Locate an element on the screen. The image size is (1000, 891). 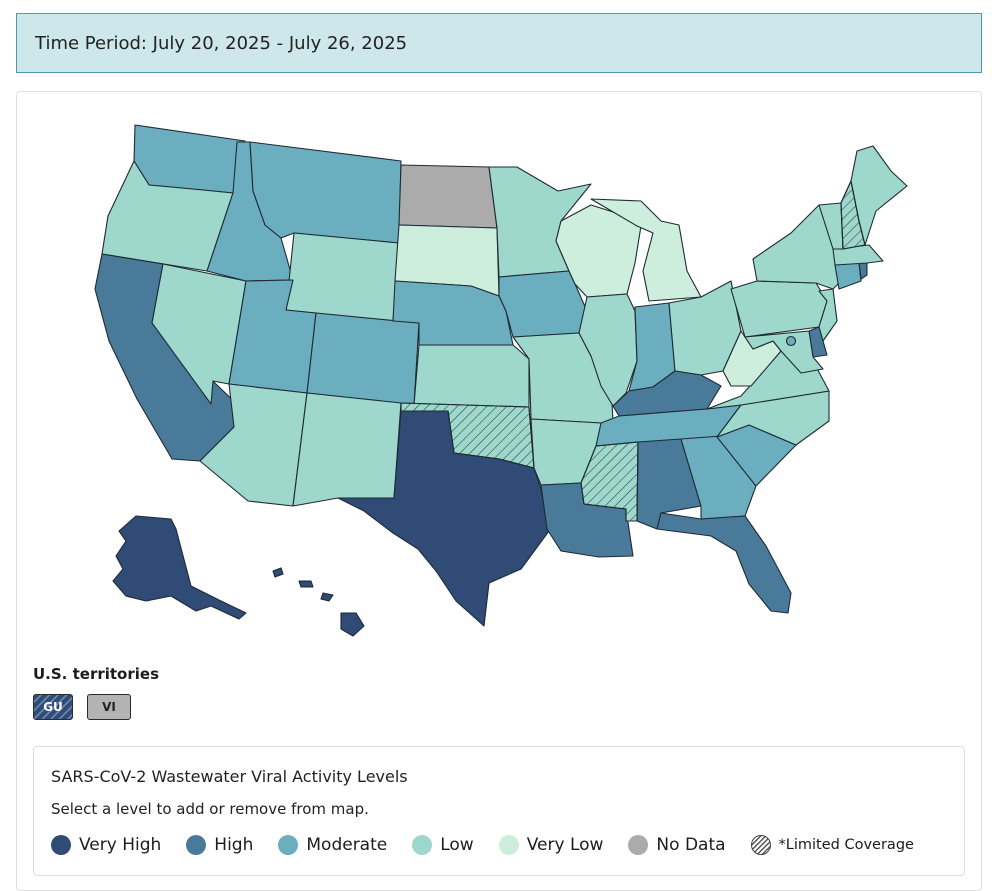
legend-label: No Data is located at coordinates (691, 845).